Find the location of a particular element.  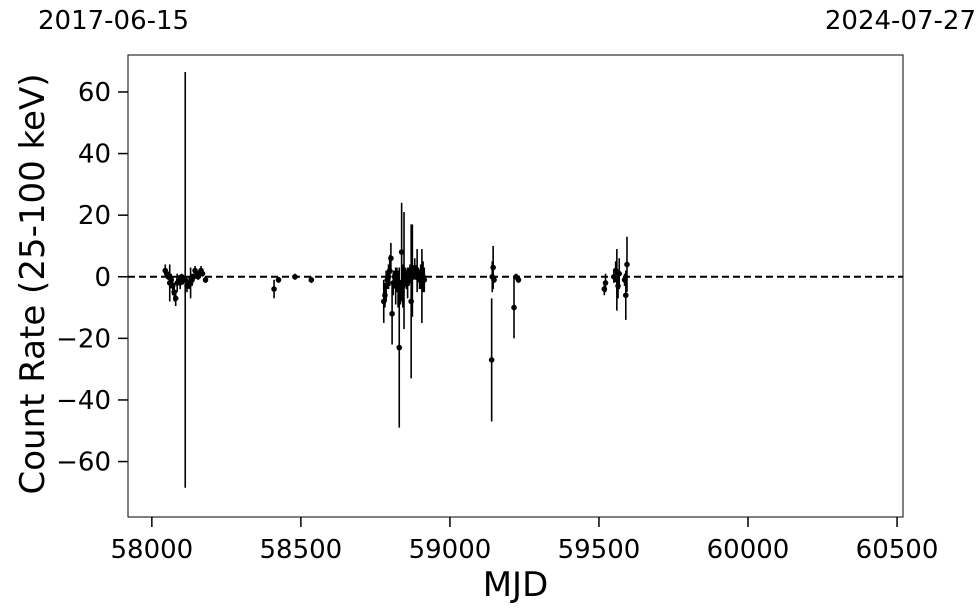

y-tick-label: 40 is located at coordinates (94, 155).